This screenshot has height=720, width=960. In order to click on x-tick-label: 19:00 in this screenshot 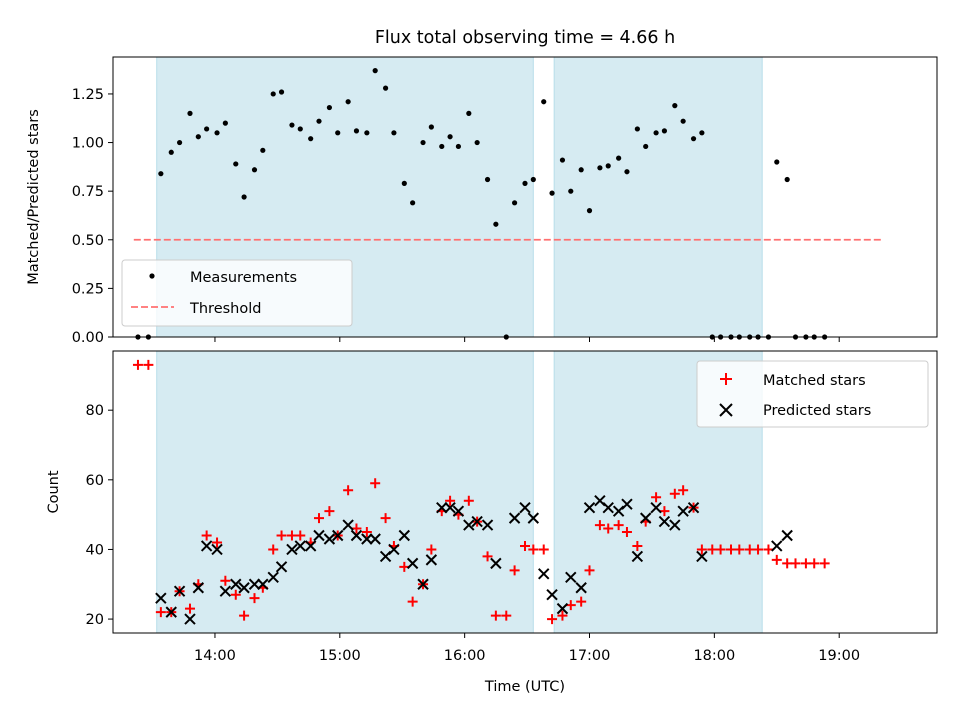, I will do `click(839, 656)`.